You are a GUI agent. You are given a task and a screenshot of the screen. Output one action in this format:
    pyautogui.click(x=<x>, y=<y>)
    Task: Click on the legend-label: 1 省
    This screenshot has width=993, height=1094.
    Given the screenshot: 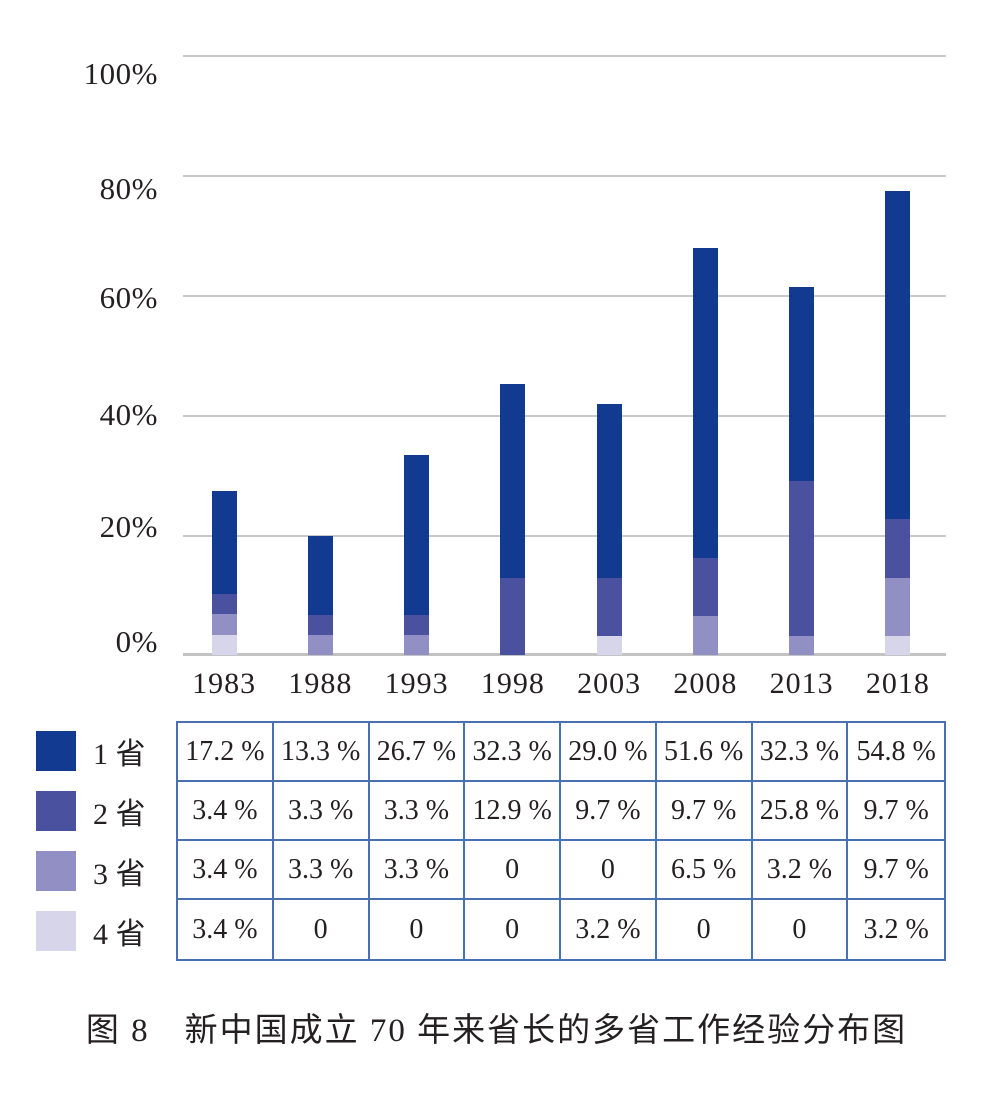 What is the action you would take?
    pyautogui.click(x=119, y=754)
    